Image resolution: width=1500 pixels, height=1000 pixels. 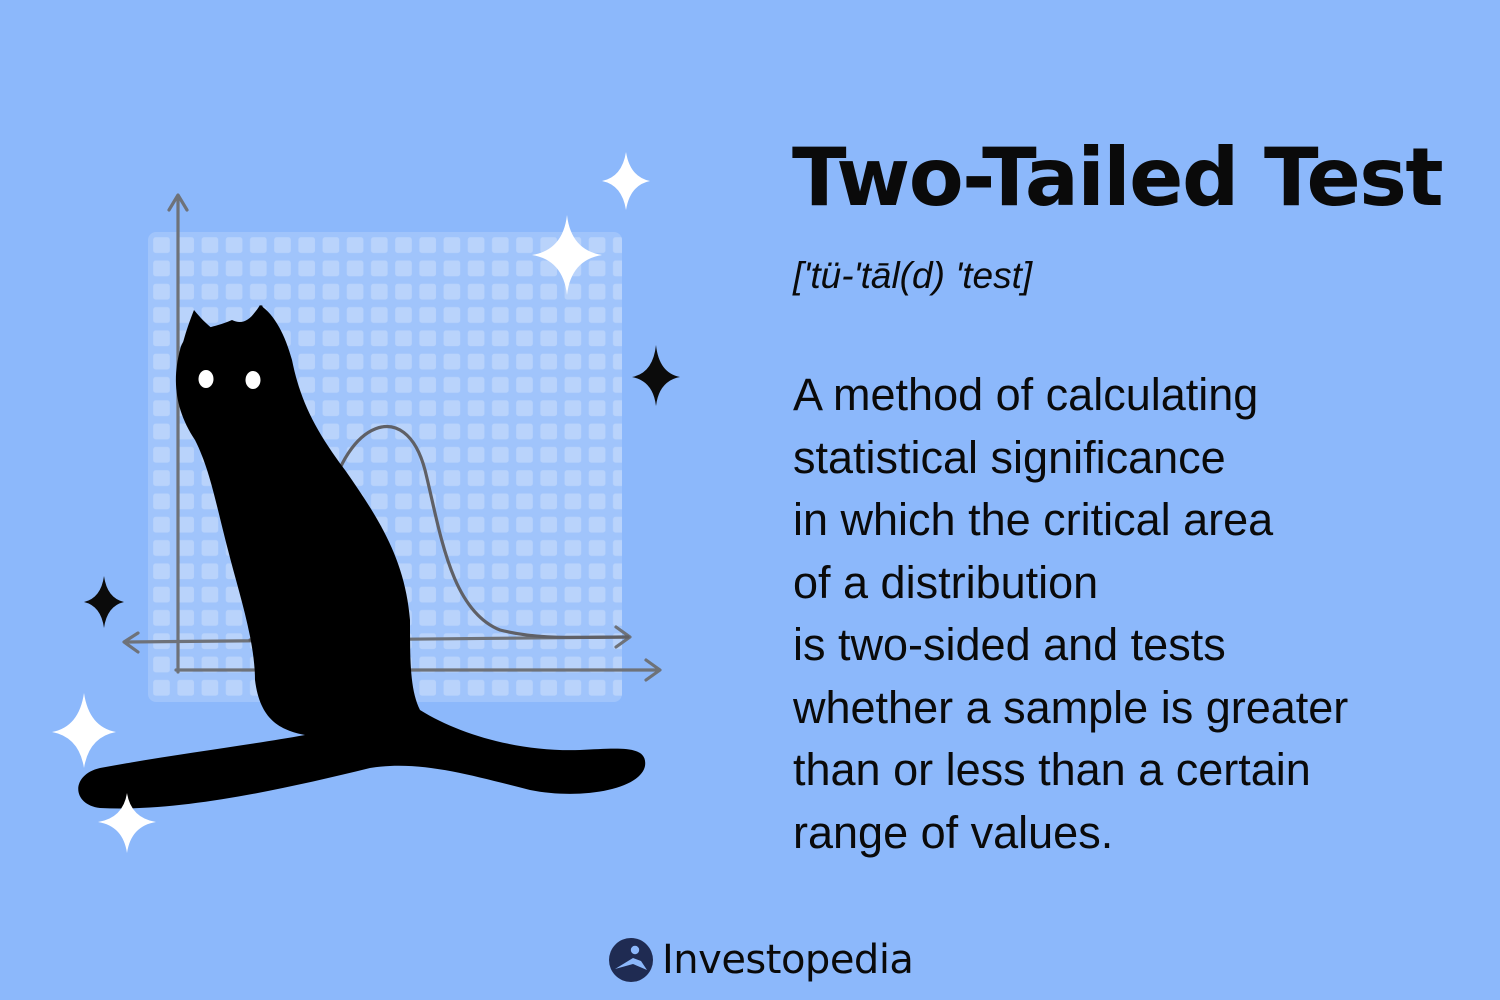 What do you see at coordinates (631, 960) in the screenshot?
I see `investopedia-logo-icon` at bounding box center [631, 960].